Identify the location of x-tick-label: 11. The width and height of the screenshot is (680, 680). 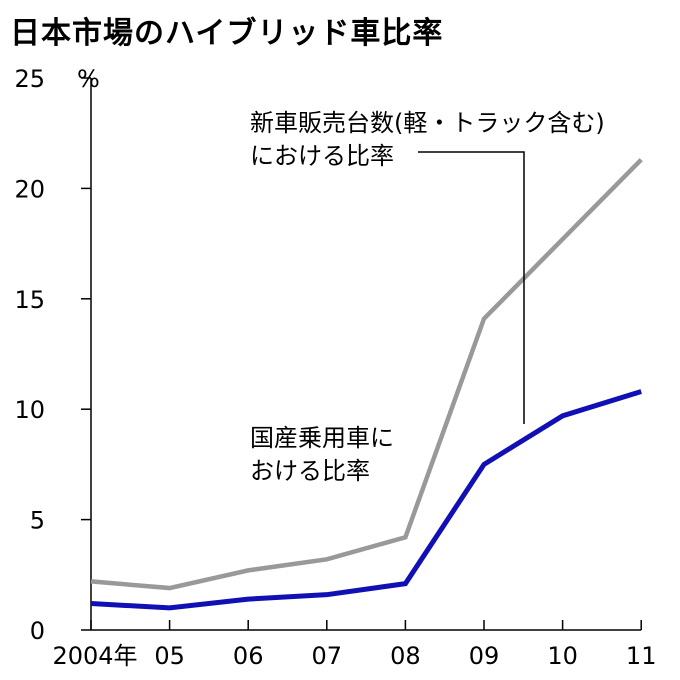
(641, 656).